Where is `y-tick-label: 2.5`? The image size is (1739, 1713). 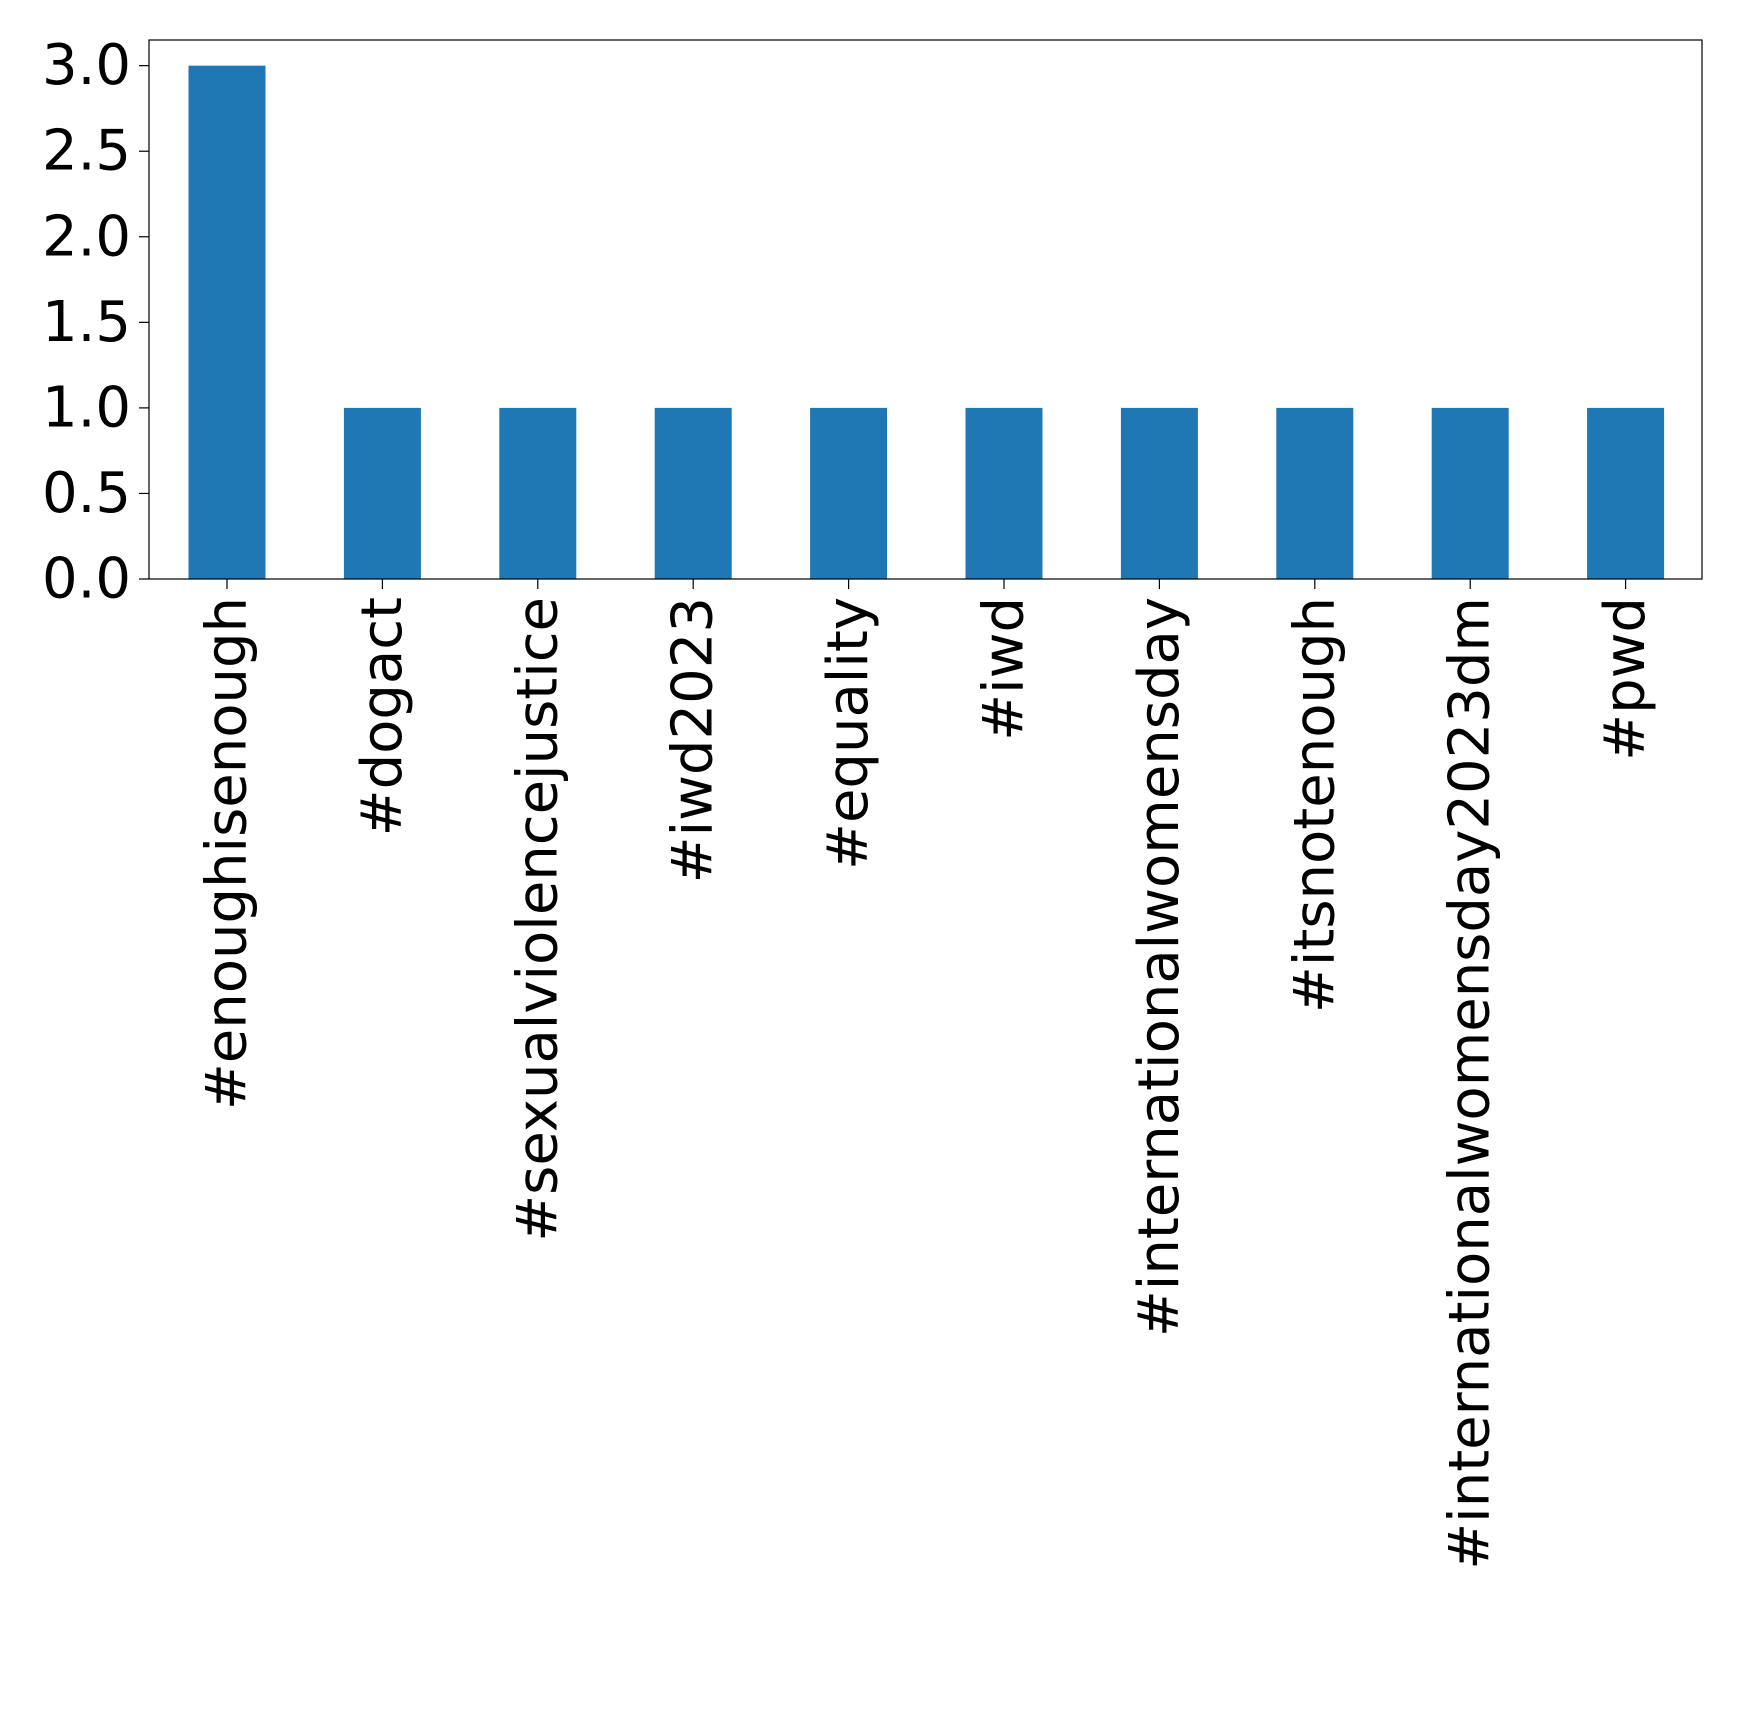
y-tick-label: 2.5 is located at coordinates (86, 151).